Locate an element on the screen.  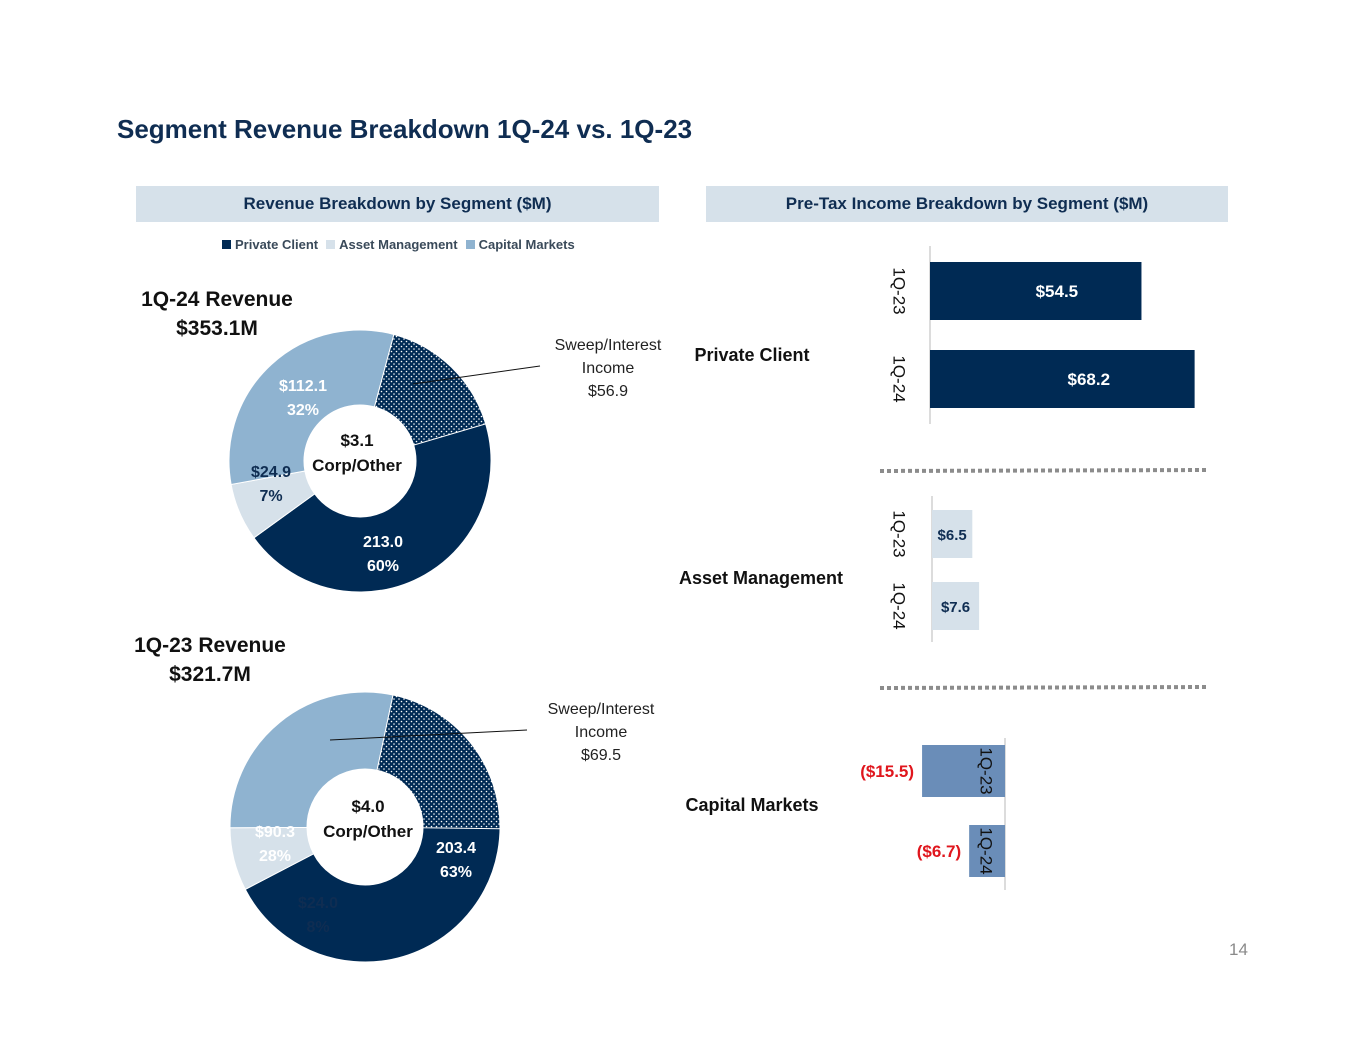
donut-value-label: $24.0 is located at coordinates (318, 903).